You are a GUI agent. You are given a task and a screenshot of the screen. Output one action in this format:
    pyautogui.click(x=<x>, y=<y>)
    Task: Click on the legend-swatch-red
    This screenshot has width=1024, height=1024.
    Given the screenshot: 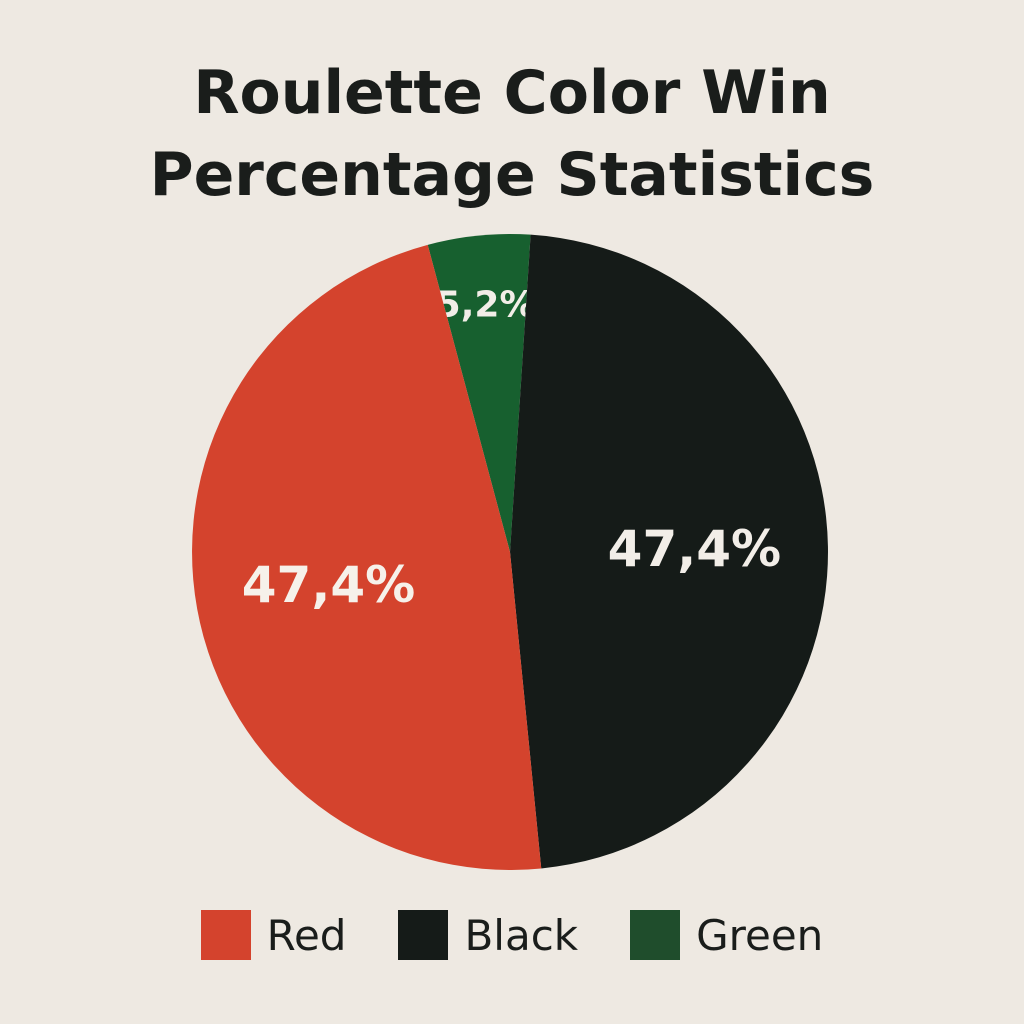 What is the action you would take?
    pyautogui.click(x=225, y=935)
    